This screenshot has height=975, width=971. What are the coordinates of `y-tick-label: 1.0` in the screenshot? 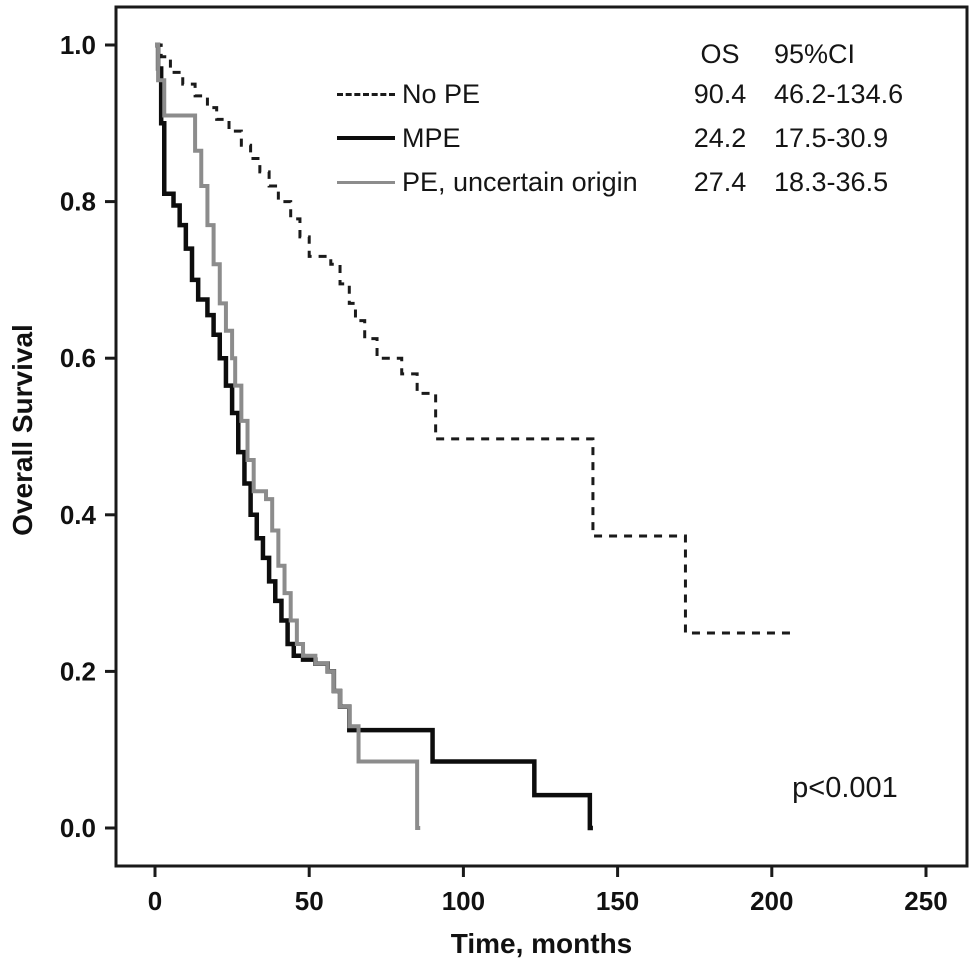 It's located at (78, 45).